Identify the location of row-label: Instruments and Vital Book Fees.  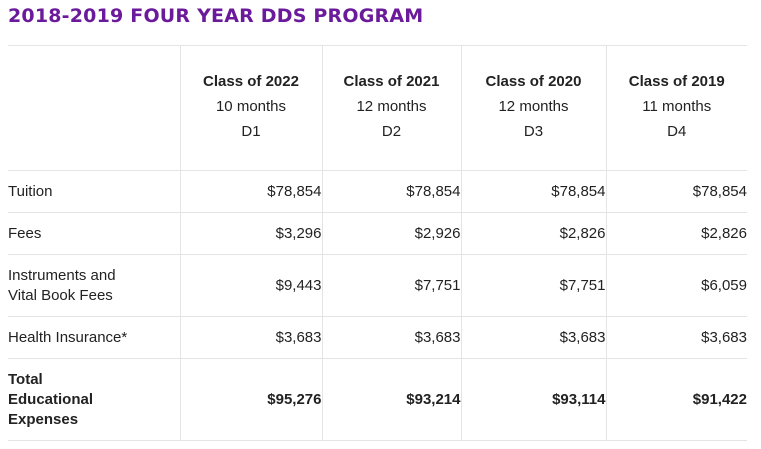
(94, 285).